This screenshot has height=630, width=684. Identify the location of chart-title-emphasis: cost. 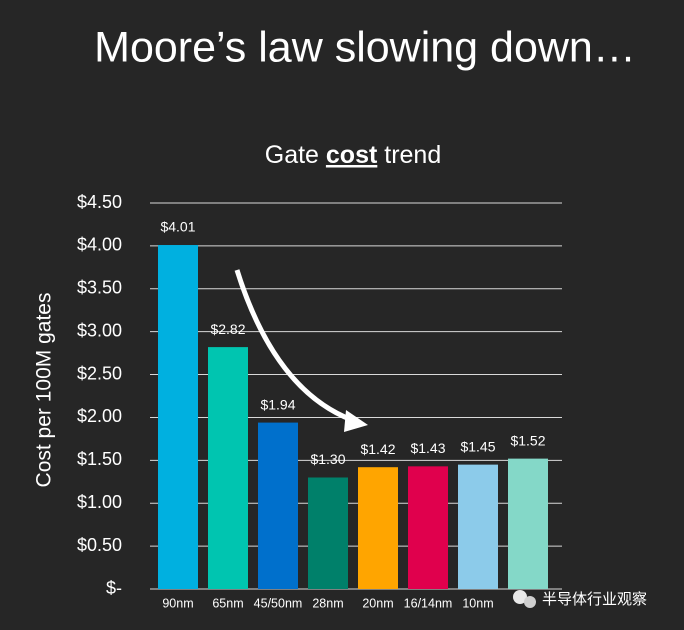
(352, 155).